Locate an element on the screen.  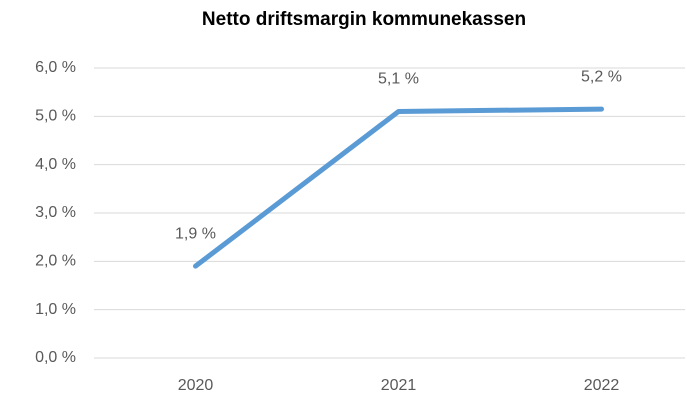
x-tick-label: 2021 is located at coordinates (399, 385).